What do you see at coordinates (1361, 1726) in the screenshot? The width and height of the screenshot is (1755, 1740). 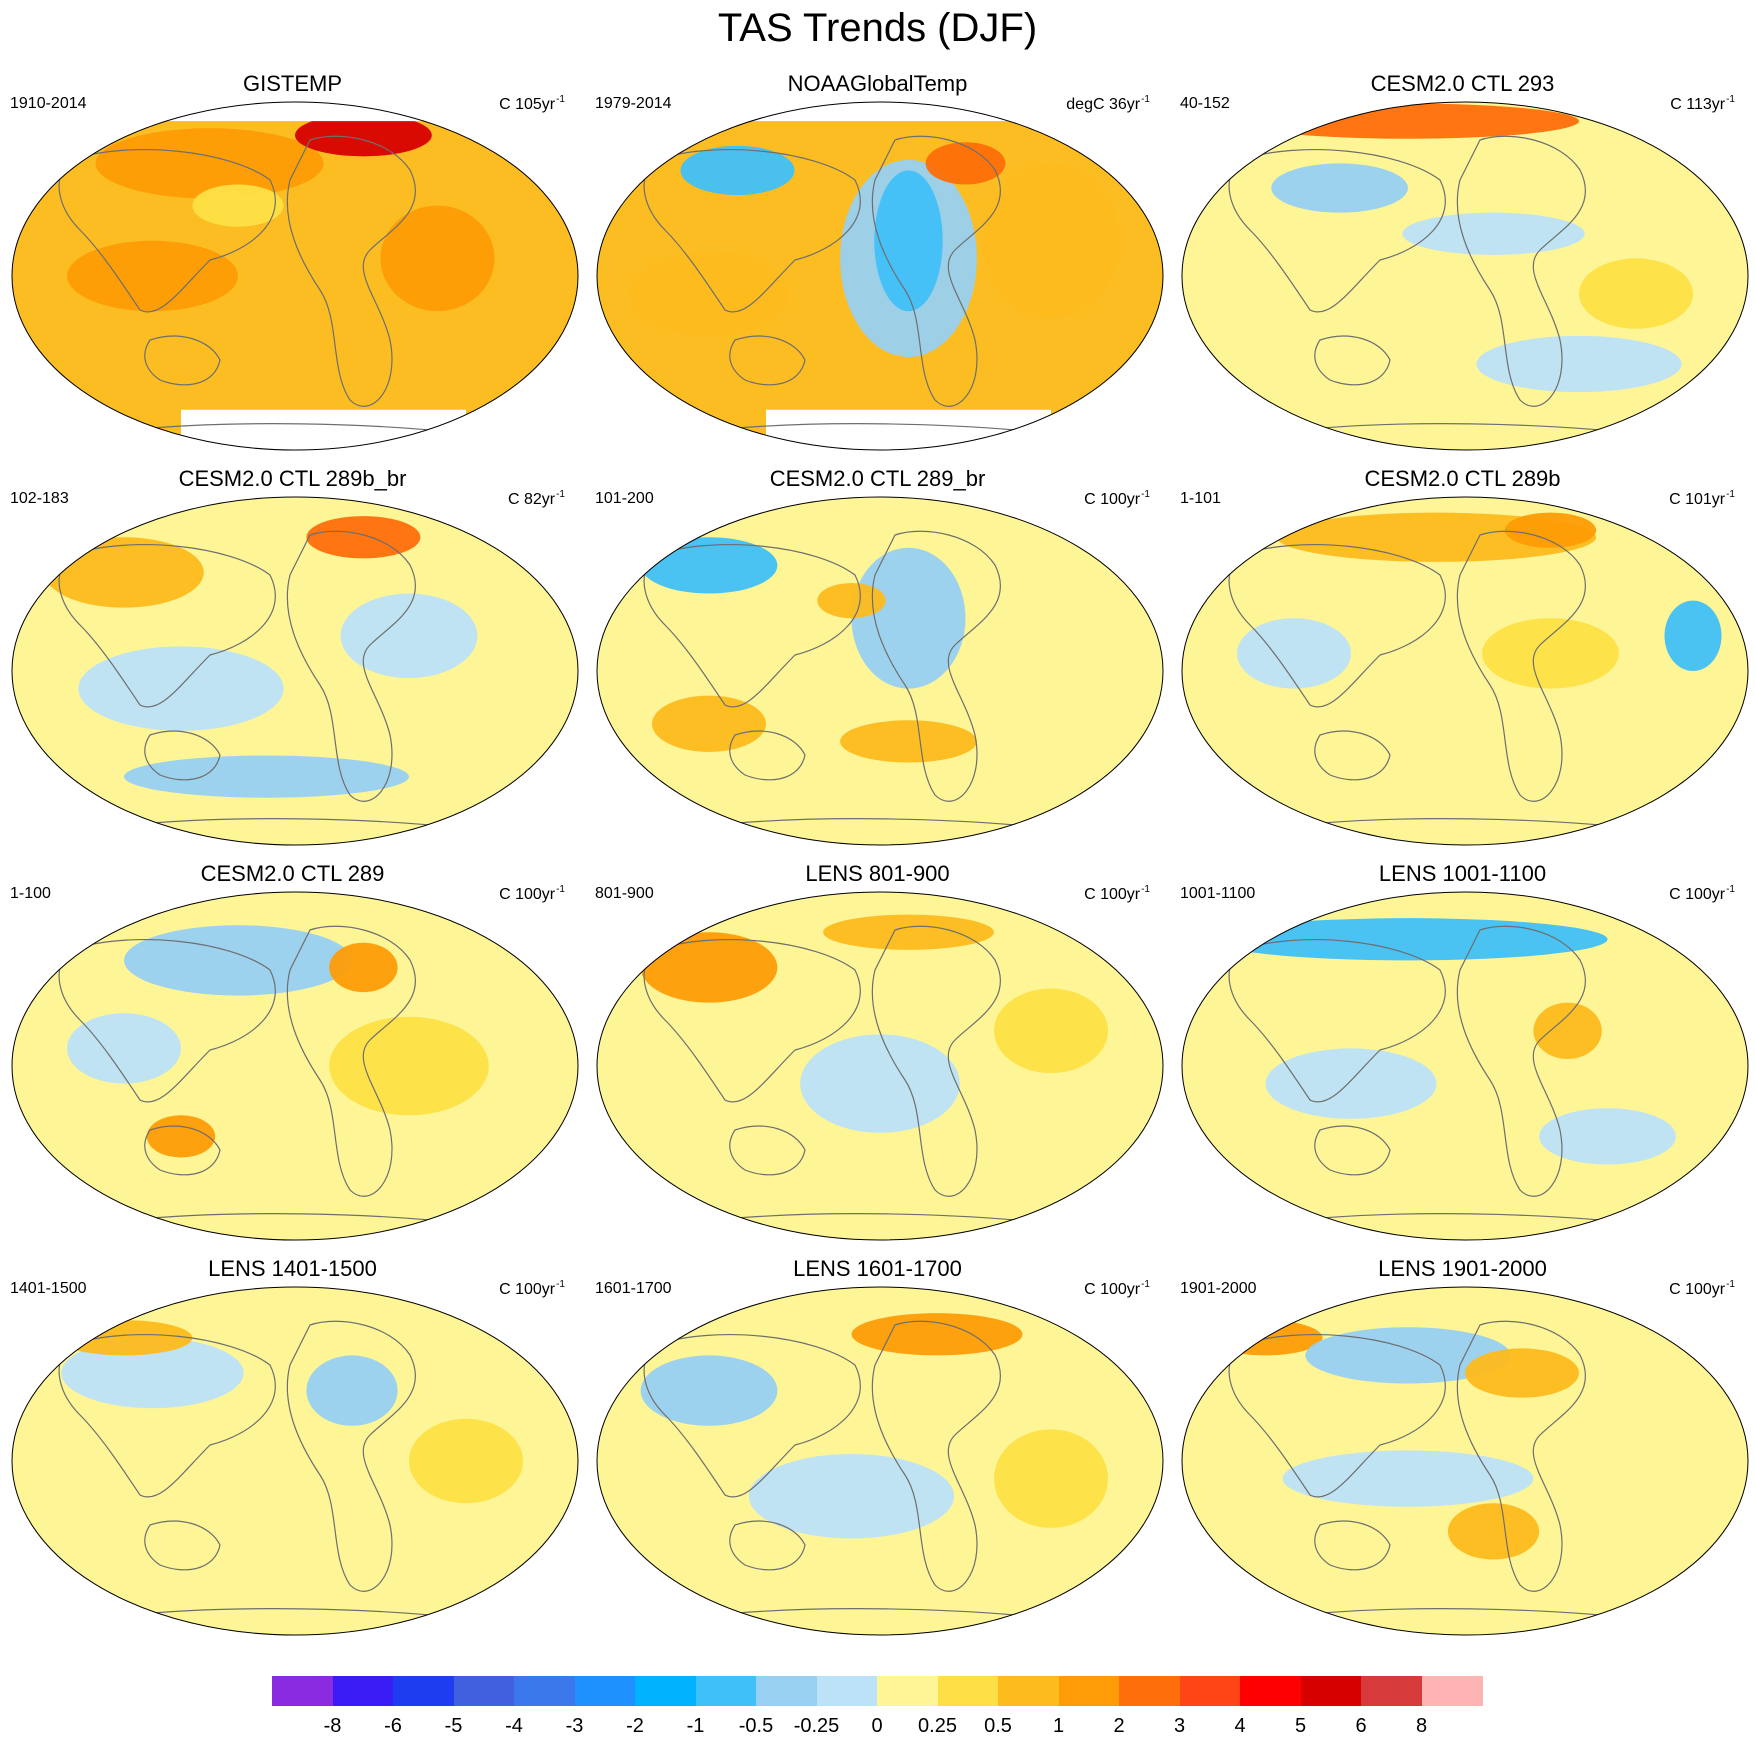 I see `colorbar-label: 6` at bounding box center [1361, 1726].